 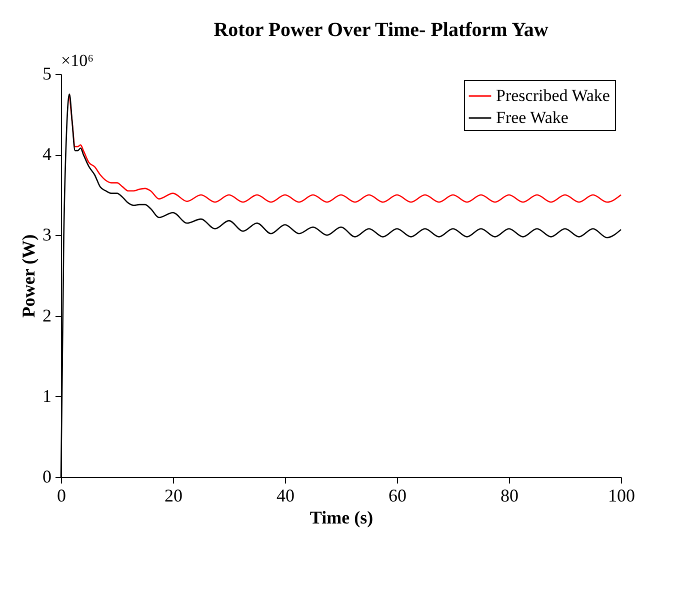 I want to click on x-tick-label: 0, so click(x=61, y=496).